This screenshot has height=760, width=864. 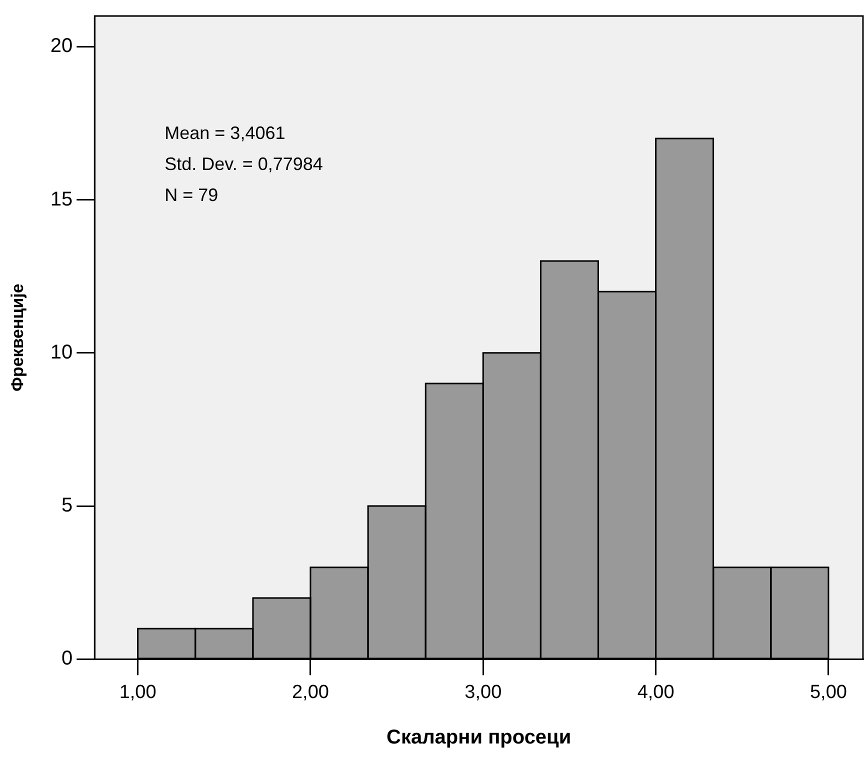 What do you see at coordinates (828, 692) in the screenshot?
I see `x-tick-label: 5,00` at bounding box center [828, 692].